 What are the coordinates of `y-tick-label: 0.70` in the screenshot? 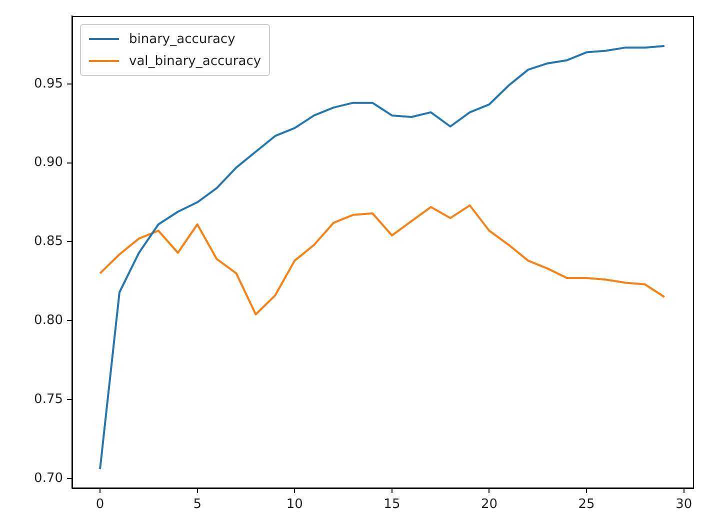 It's located at (48, 478).